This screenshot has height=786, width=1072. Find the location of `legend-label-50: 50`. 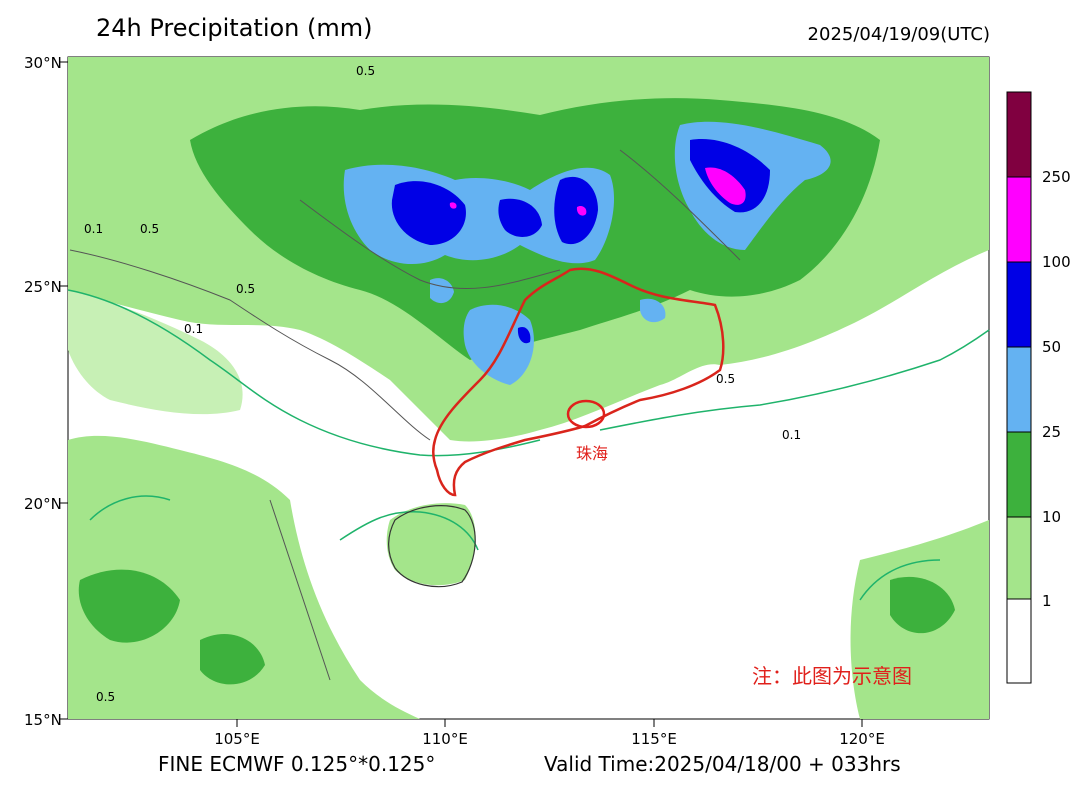

legend-label-50: 50 is located at coordinates (1052, 347).